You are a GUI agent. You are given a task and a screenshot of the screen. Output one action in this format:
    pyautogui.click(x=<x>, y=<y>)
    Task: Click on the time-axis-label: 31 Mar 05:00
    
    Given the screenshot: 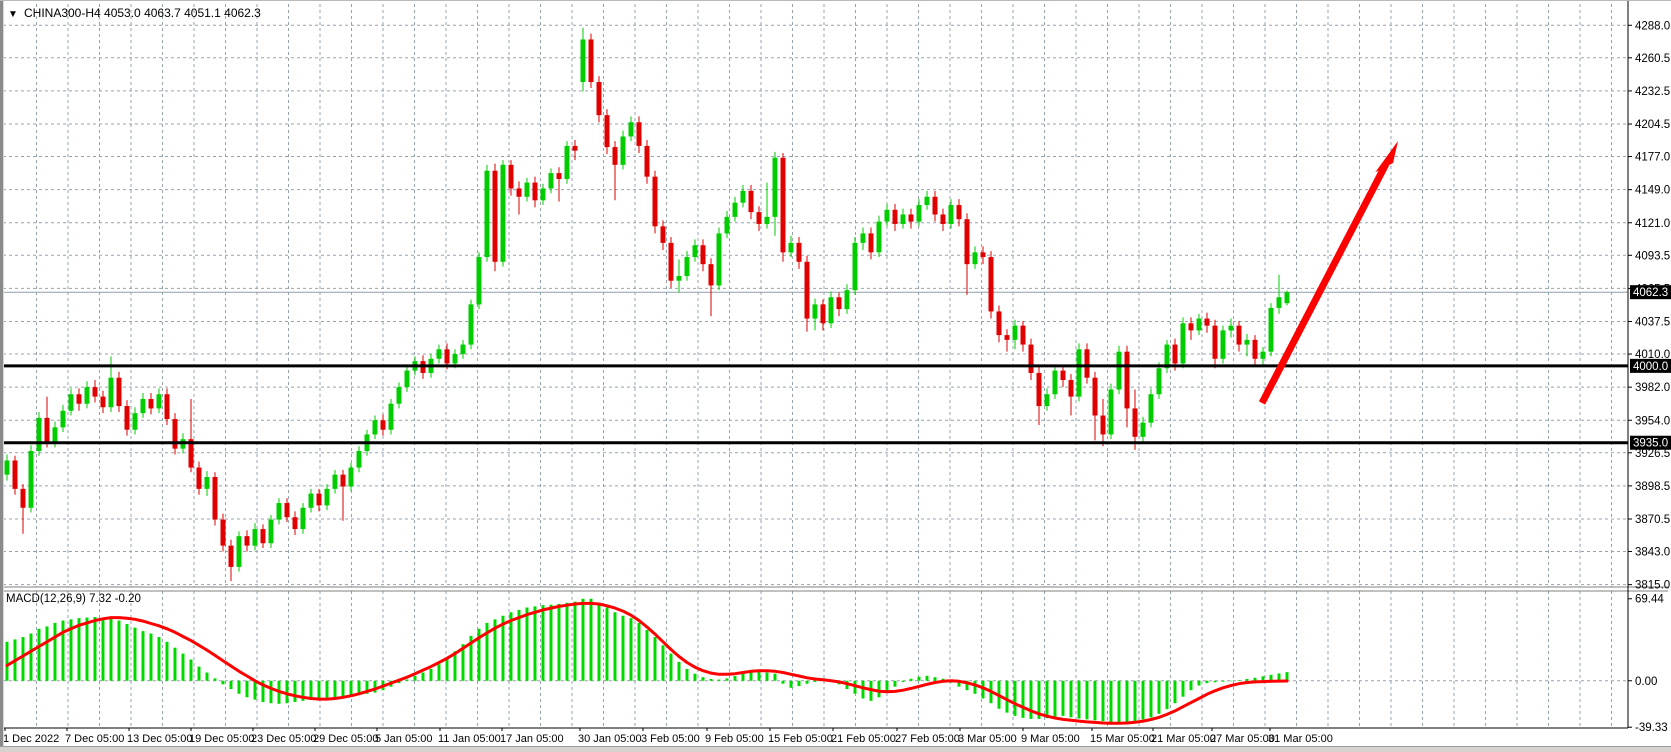 What is the action you would take?
    pyautogui.click(x=1300, y=739)
    